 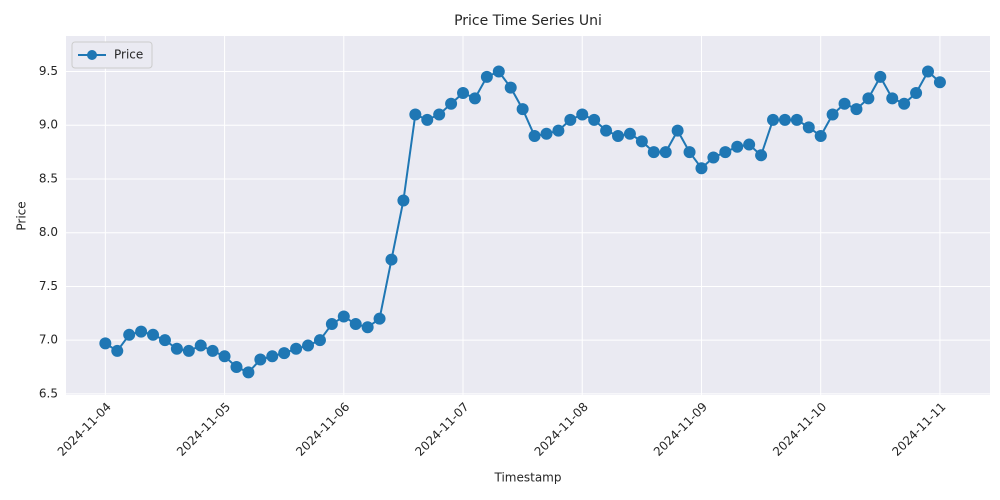 What do you see at coordinates (322, 429) in the screenshot?
I see `x-tick-label: 2024-11-06` at bounding box center [322, 429].